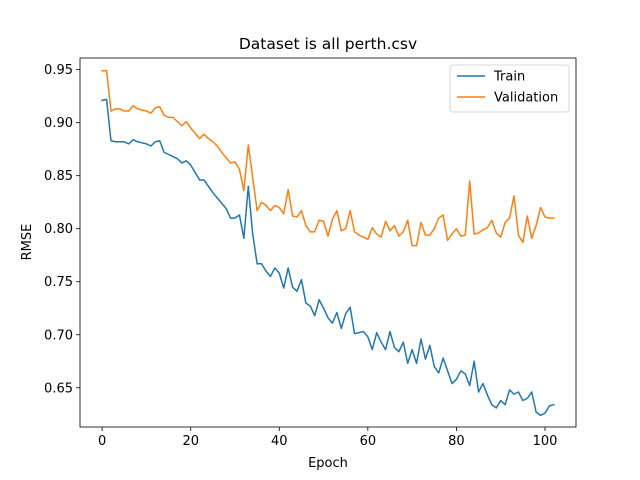 This screenshot has width=640, height=480. What do you see at coordinates (456, 441) in the screenshot?
I see `x-tick-label: 80` at bounding box center [456, 441].